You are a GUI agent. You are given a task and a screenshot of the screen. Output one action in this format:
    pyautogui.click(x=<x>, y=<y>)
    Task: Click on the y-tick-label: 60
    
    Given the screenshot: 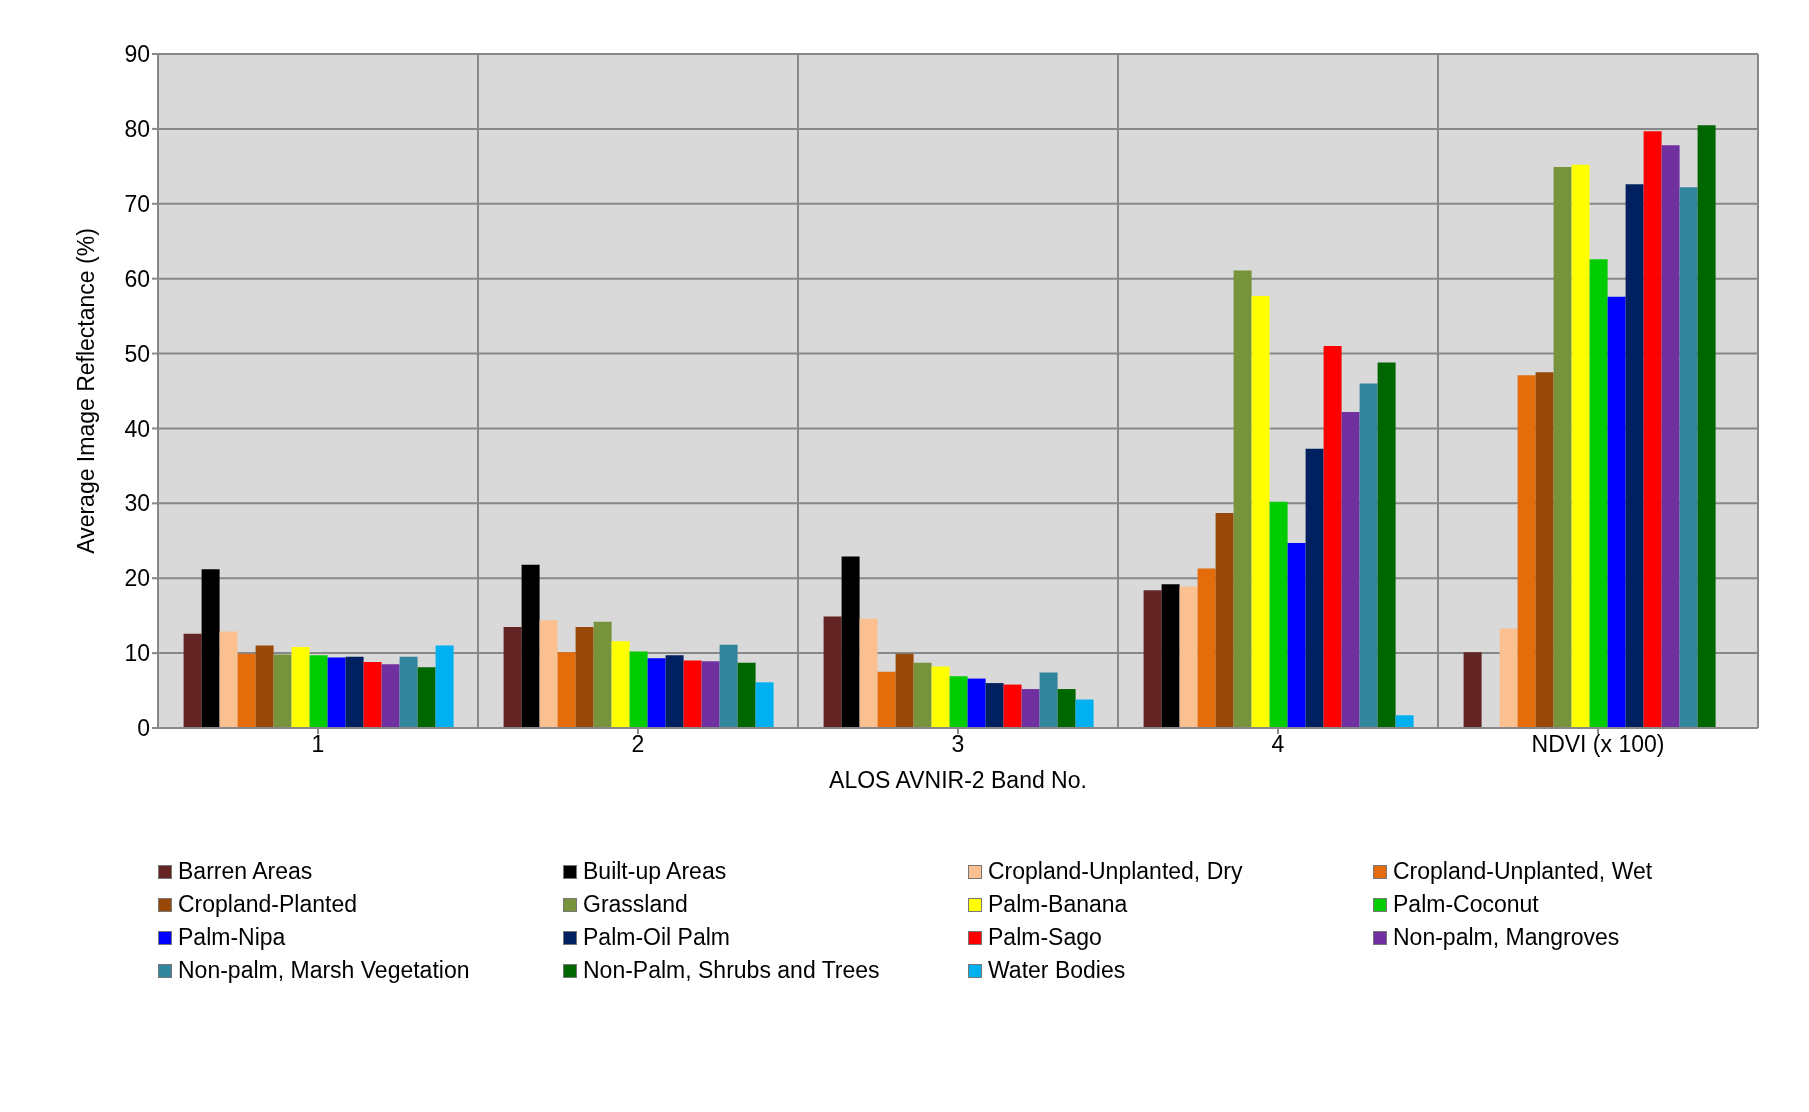 What is the action you would take?
    pyautogui.click(x=137, y=278)
    